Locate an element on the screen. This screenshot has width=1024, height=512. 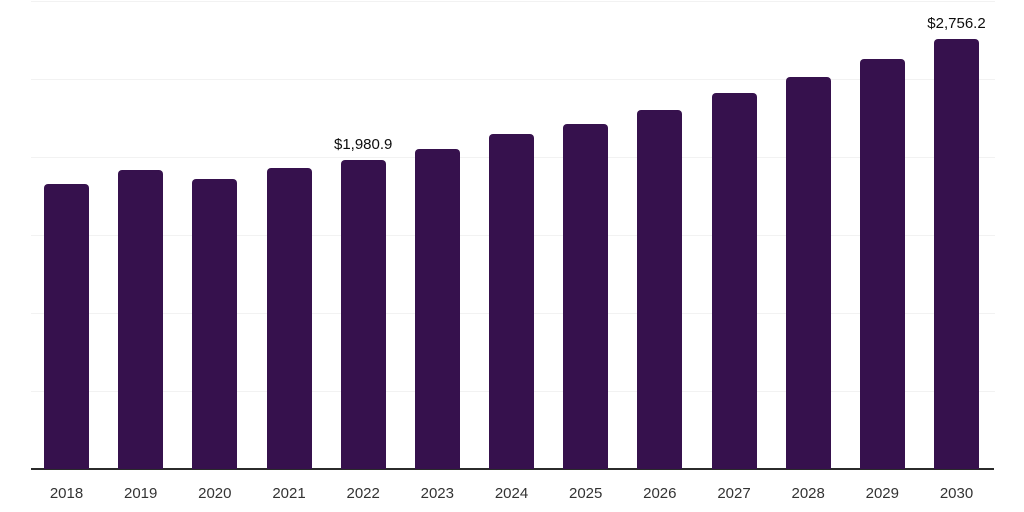
x-tick-label-2025: 2025 is located at coordinates (586, 493).